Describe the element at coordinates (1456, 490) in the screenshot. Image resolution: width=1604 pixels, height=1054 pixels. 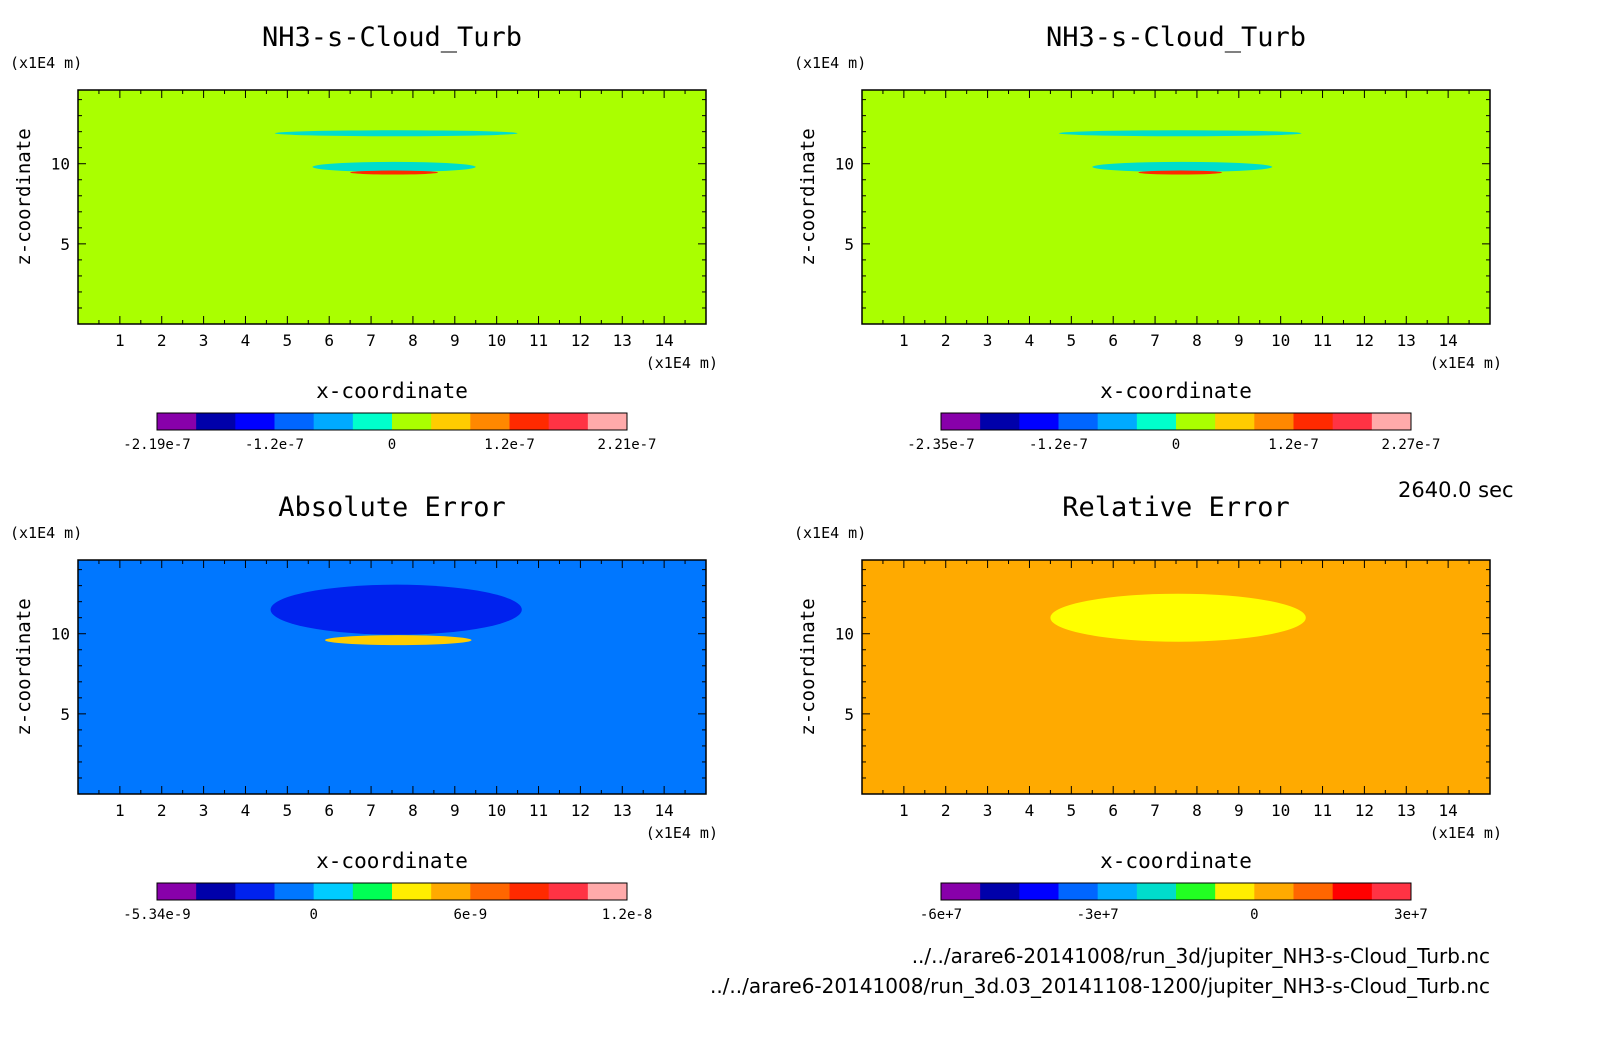
I see `timestamp: 2640.0 sec` at that location.